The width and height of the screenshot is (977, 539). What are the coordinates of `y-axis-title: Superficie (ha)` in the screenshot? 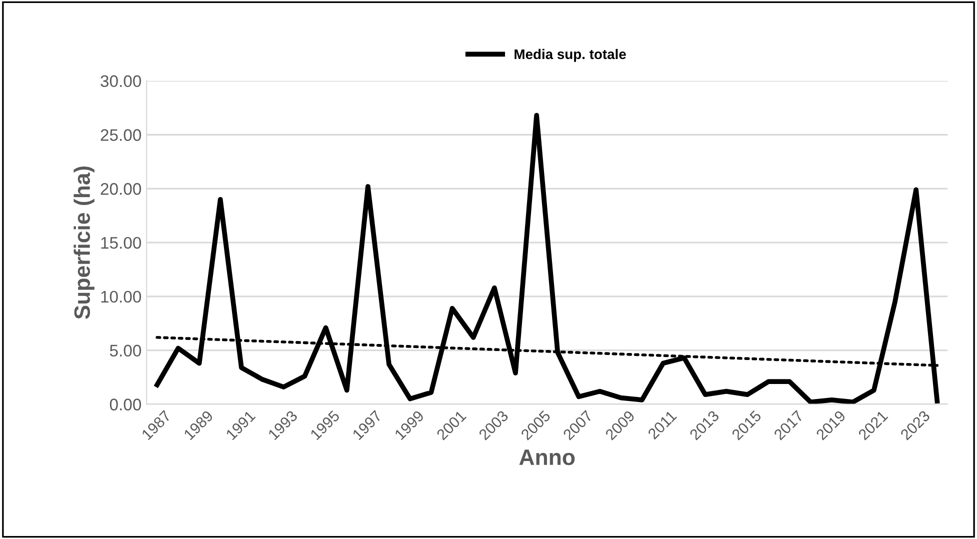 It's located at (84, 243).